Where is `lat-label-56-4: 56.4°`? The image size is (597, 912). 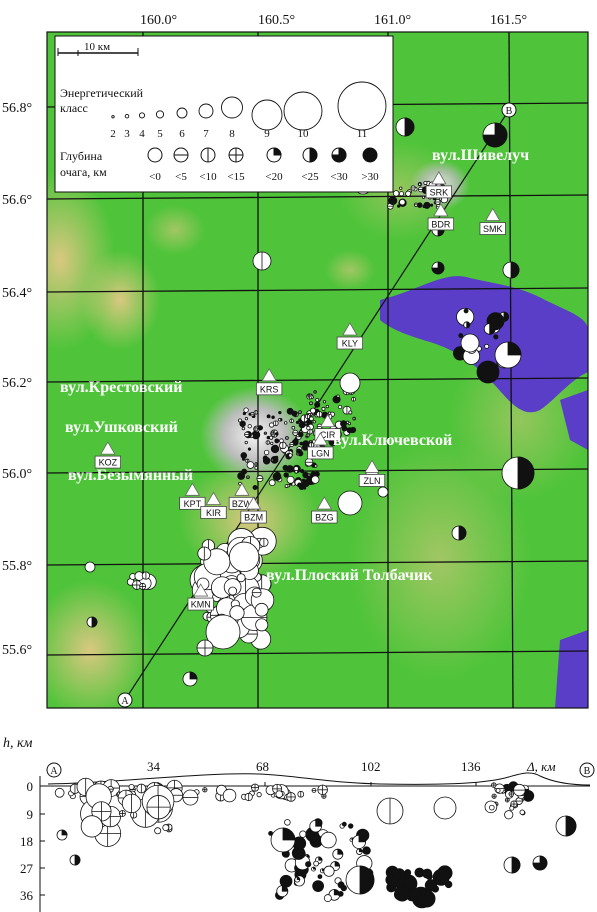
lat-label-56-4: 56.4° is located at coordinates (17, 293).